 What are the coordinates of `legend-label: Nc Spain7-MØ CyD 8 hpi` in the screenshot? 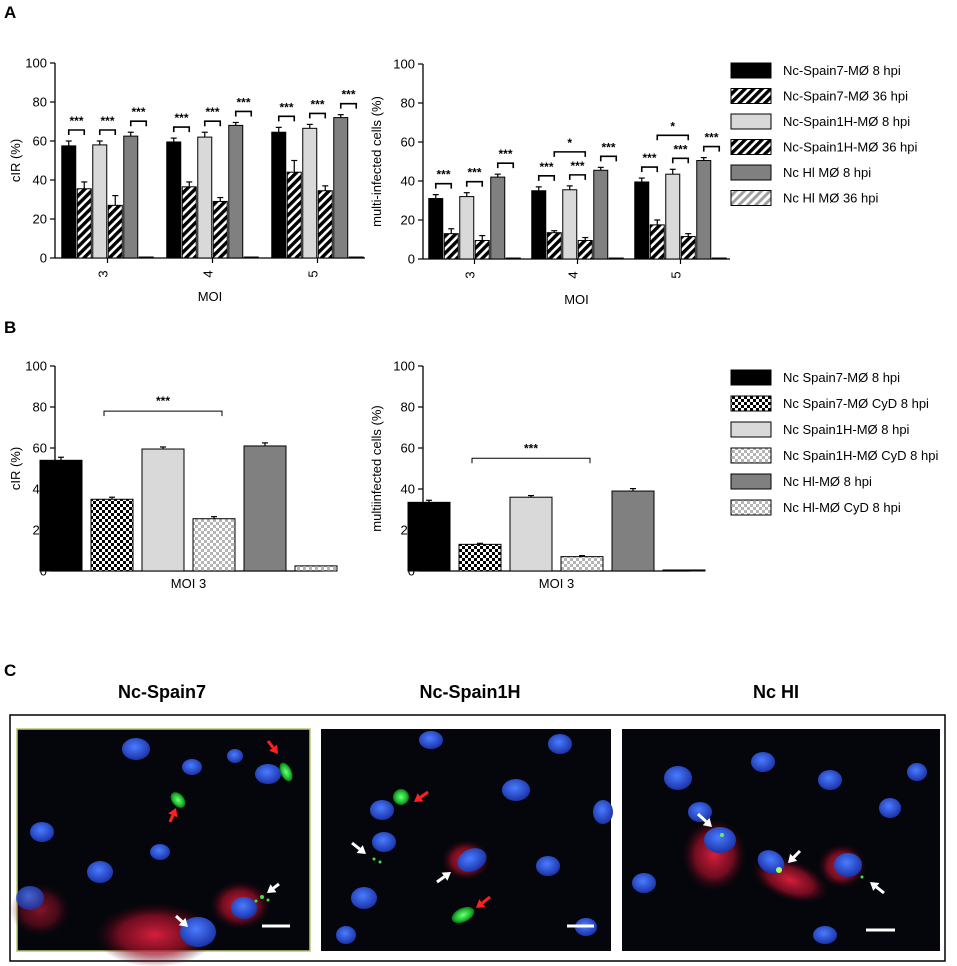 It's located at (856, 403).